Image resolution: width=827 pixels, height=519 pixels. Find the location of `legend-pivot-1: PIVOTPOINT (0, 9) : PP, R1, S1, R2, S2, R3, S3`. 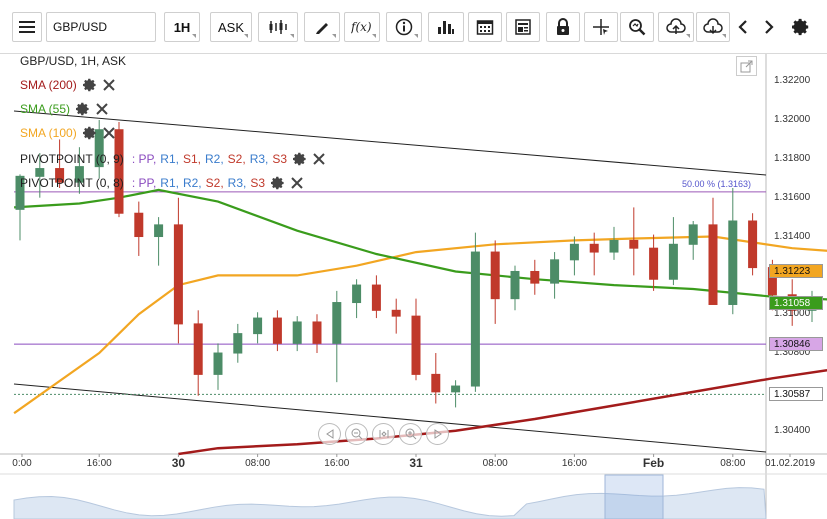

legend-pivot-1: PIVOTPOINT (0, 9) : PP, R1, S1, R2, S2, R3, S3 is located at coordinates (172, 159).